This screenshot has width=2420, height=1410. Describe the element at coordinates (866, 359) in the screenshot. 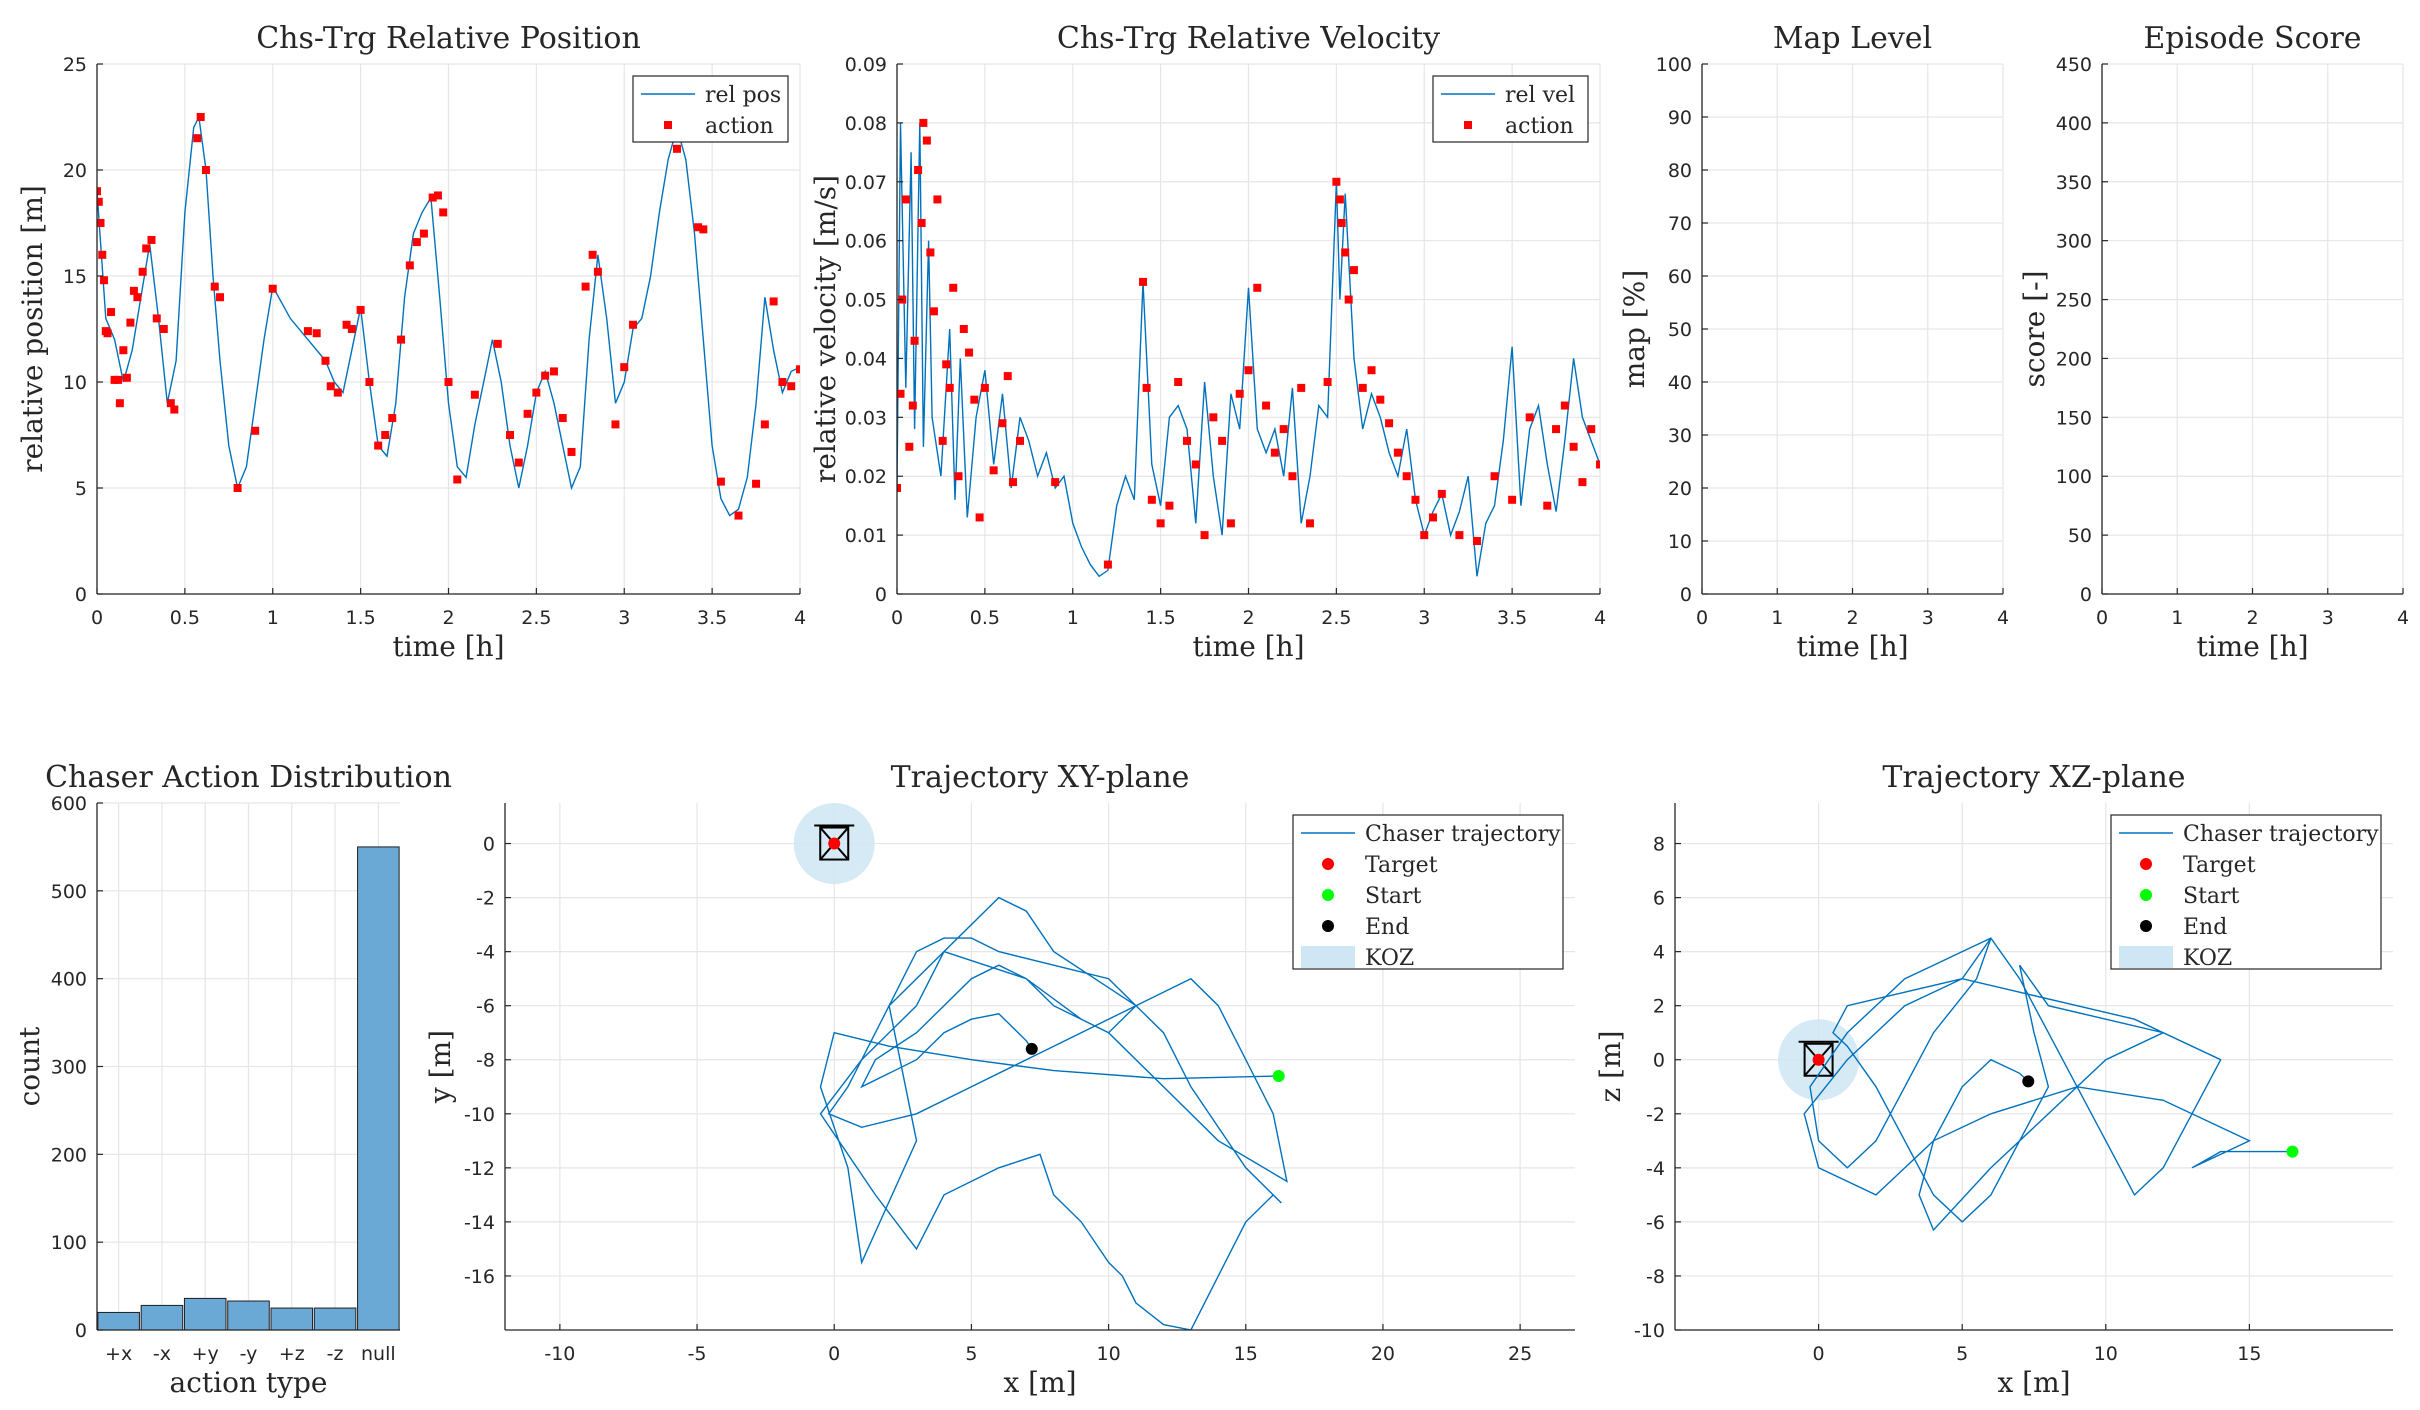

I see `y-tick-label: 0.04` at that location.